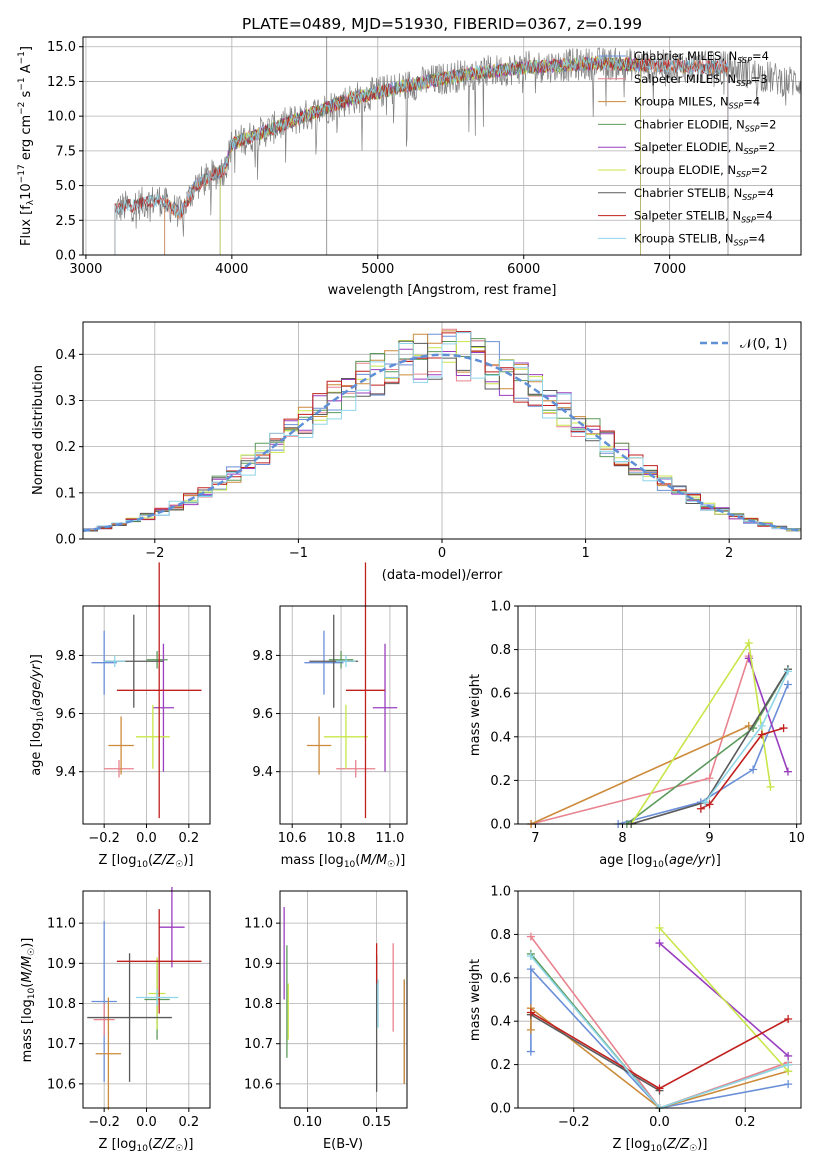 The width and height of the screenshot is (819, 1170). I want to click on y-tick-label: 0.8, so click(500, 935).